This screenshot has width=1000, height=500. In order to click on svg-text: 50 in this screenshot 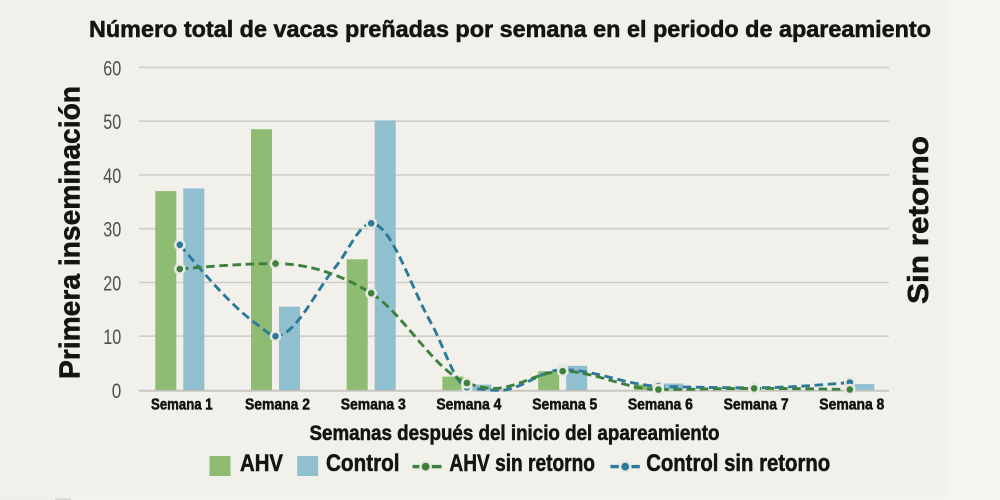, I will do `click(112, 122)`.